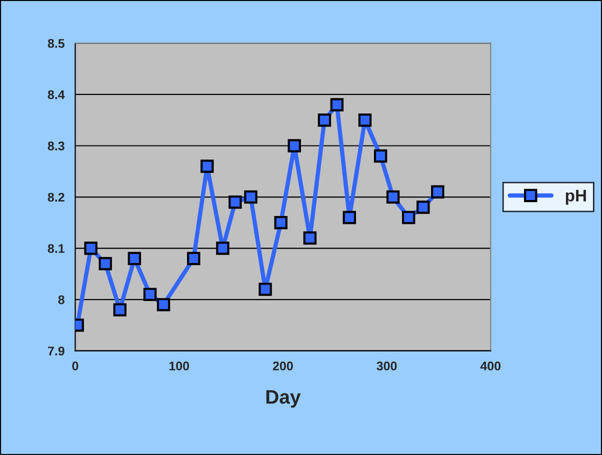 Image resolution: width=602 pixels, height=455 pixels. Describe the element at coordinates (283, 399) in the screenshot. I see `x-axis-title: Day` at that location.